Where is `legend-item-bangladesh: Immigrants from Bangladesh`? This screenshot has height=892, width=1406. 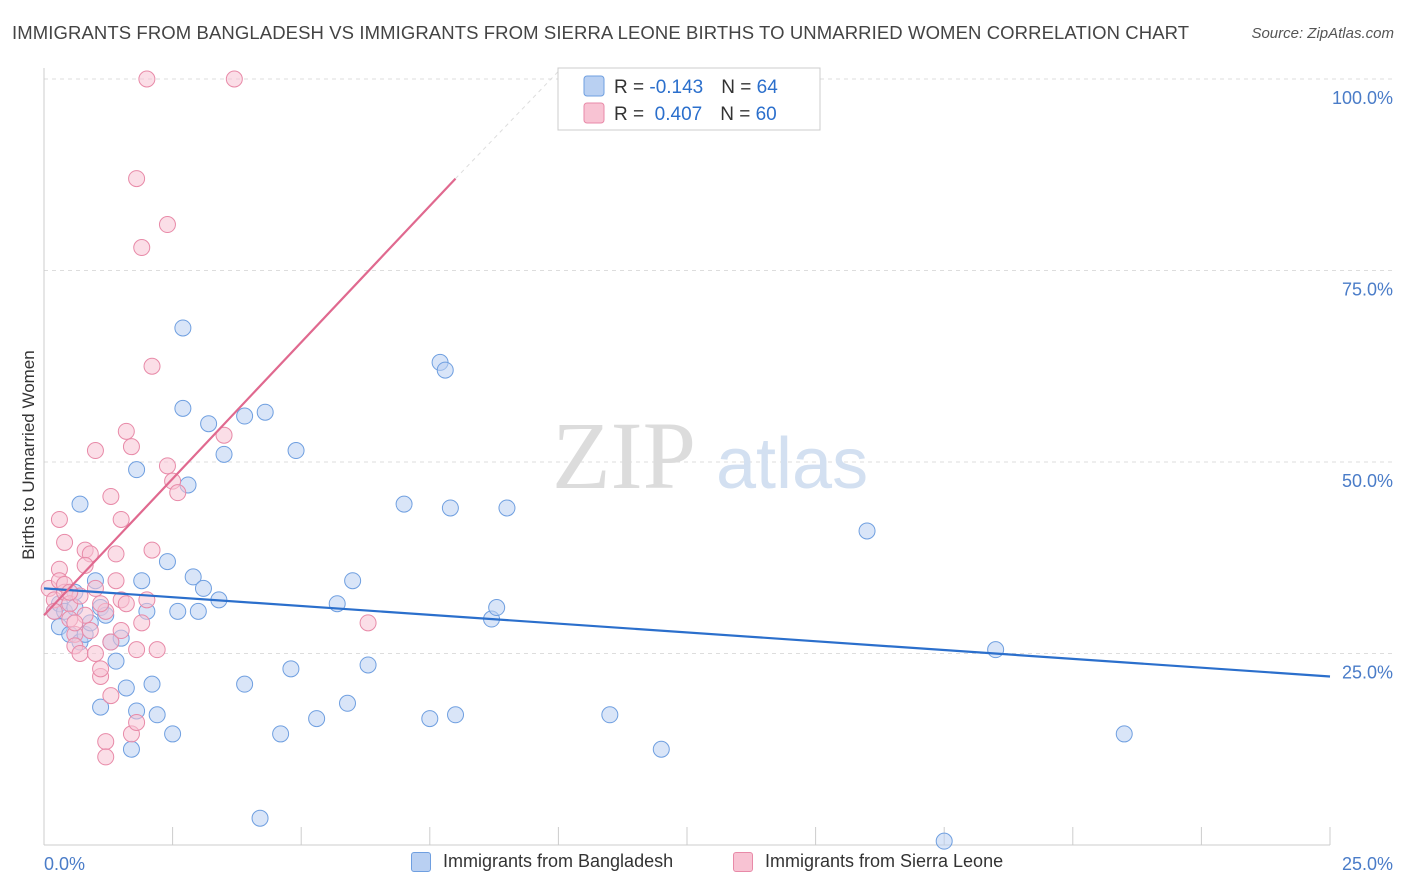 legend-item-bangladesh: Immigrants from Bangladesh is located at coordinates (542, 861).